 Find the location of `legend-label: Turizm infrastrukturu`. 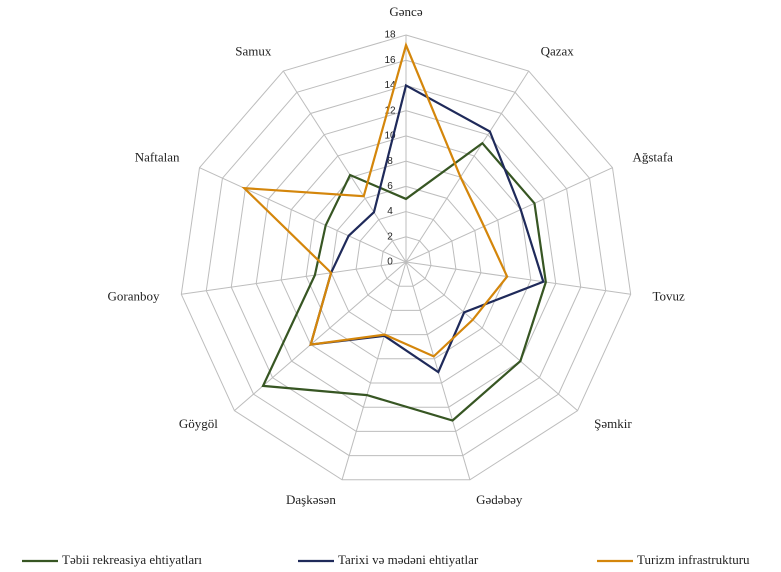

legend-label: Turizm infrastrukturu is located at coordinates (693, 559).